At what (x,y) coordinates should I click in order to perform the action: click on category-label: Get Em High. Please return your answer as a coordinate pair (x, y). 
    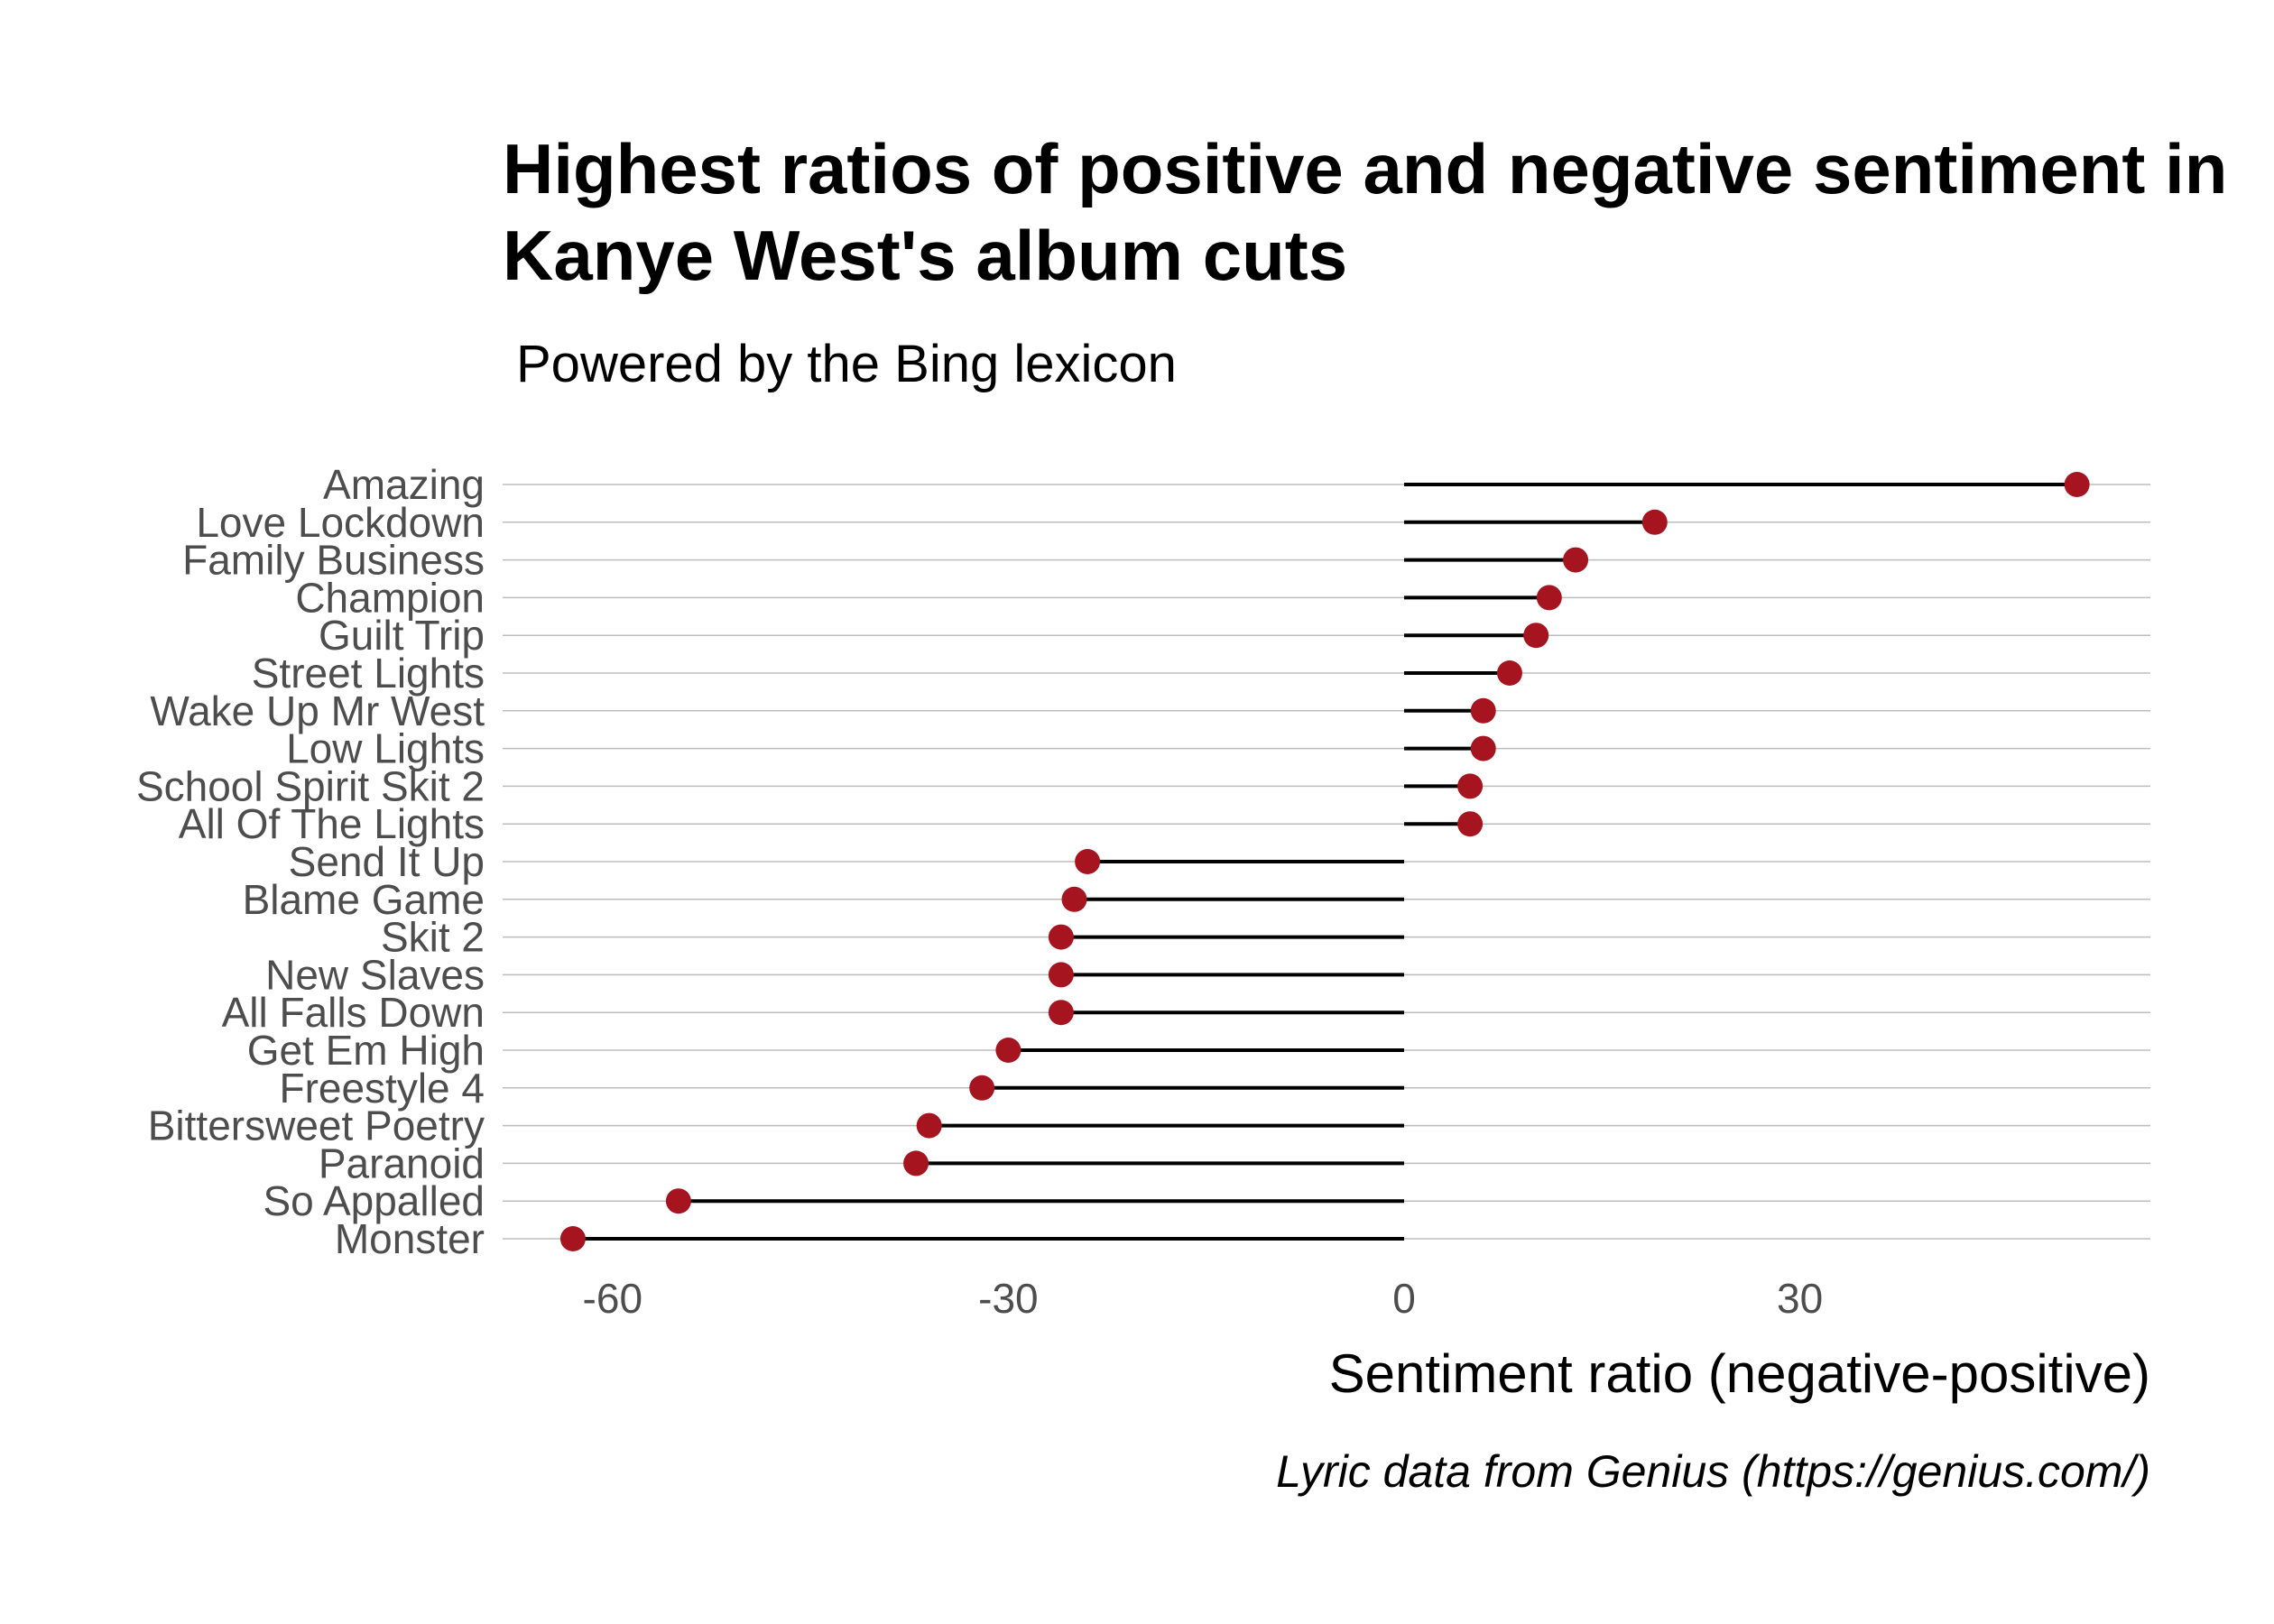
    Looking at the image, I should click on (366, 1051).